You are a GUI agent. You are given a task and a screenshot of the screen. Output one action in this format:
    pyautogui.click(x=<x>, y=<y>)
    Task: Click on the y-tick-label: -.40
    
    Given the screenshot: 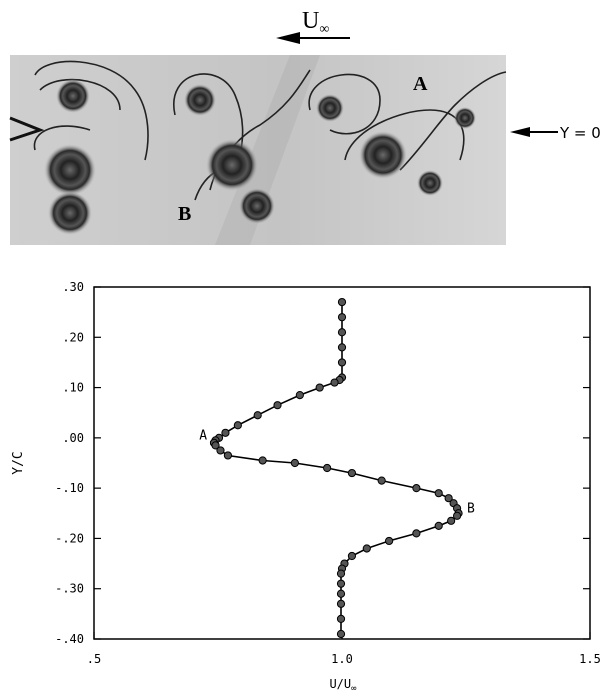 What is the action you would take?
    pyautogui.click(x=69, y=639)
    